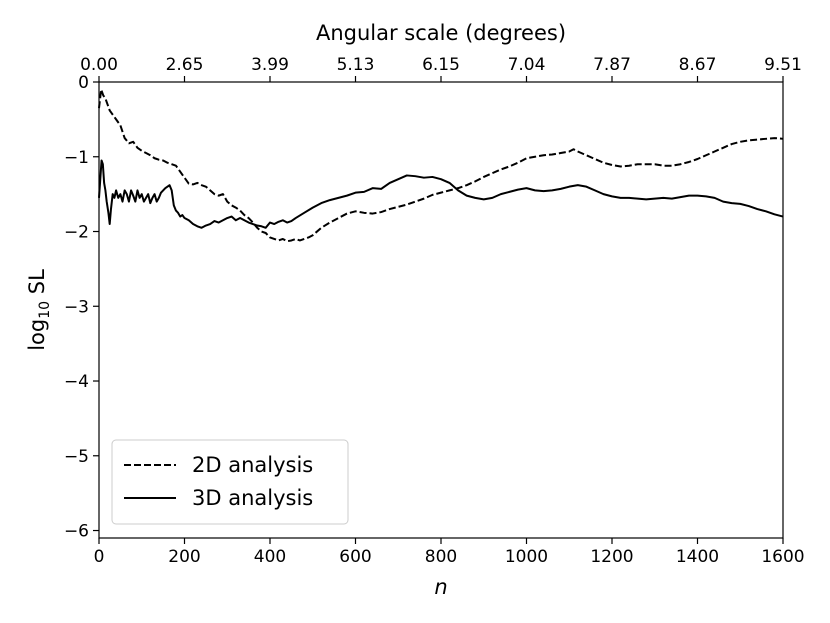  I want to click on y-axis-ticks: 0 −1 −2 −3 −4 −5 −6, so click(81, 307).